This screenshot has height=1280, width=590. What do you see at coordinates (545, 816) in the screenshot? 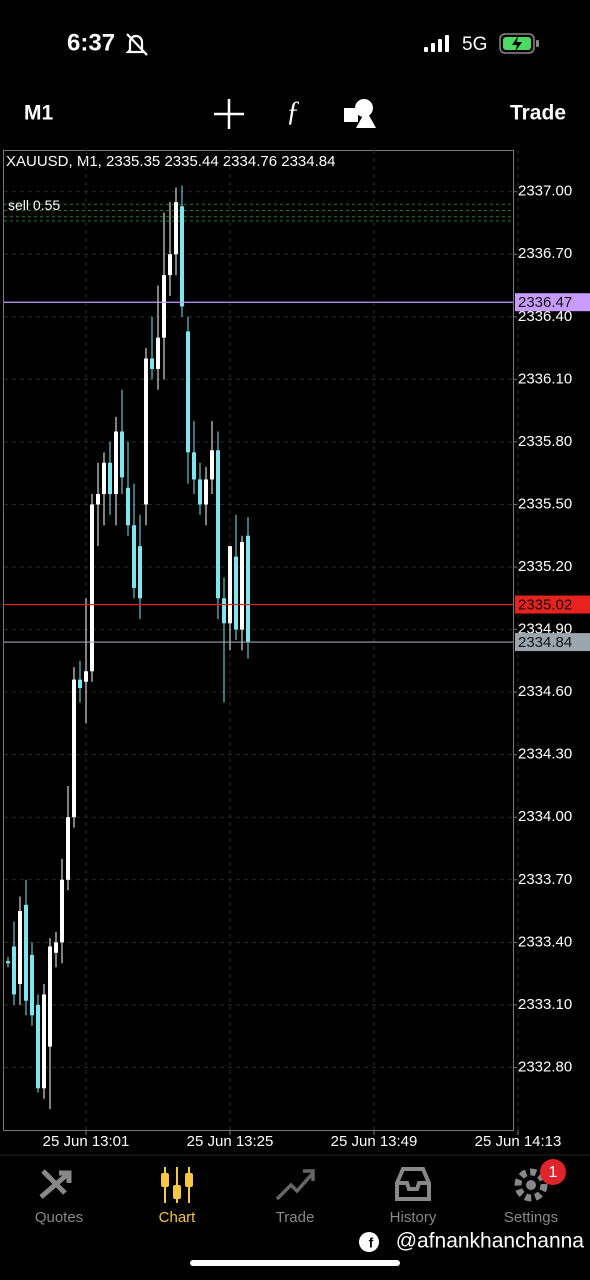
I see `y-tick-label: 2334.00` at bounding box center [545, 816].